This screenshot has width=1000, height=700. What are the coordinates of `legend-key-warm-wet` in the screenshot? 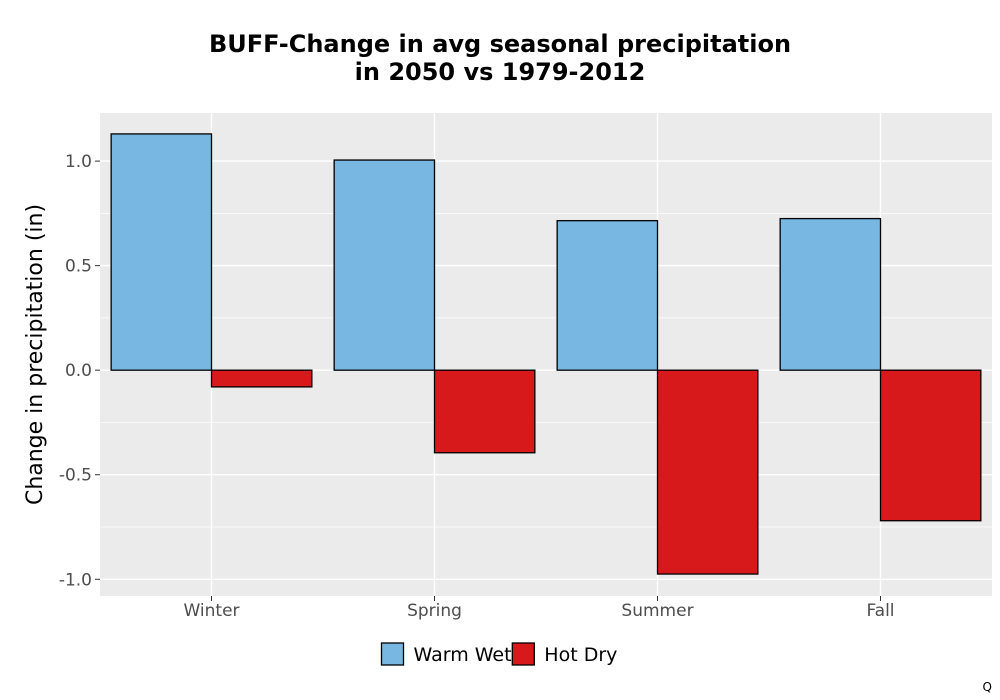 It's located at (392, 654).